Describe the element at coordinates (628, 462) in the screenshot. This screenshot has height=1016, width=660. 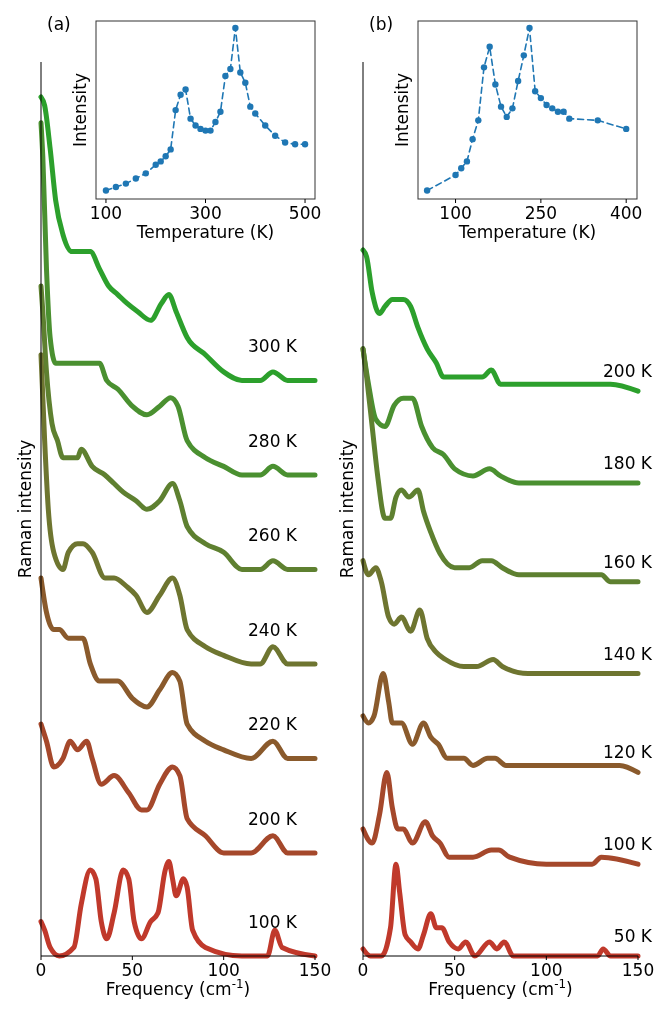
I see `series-label: 180 K` at that location.